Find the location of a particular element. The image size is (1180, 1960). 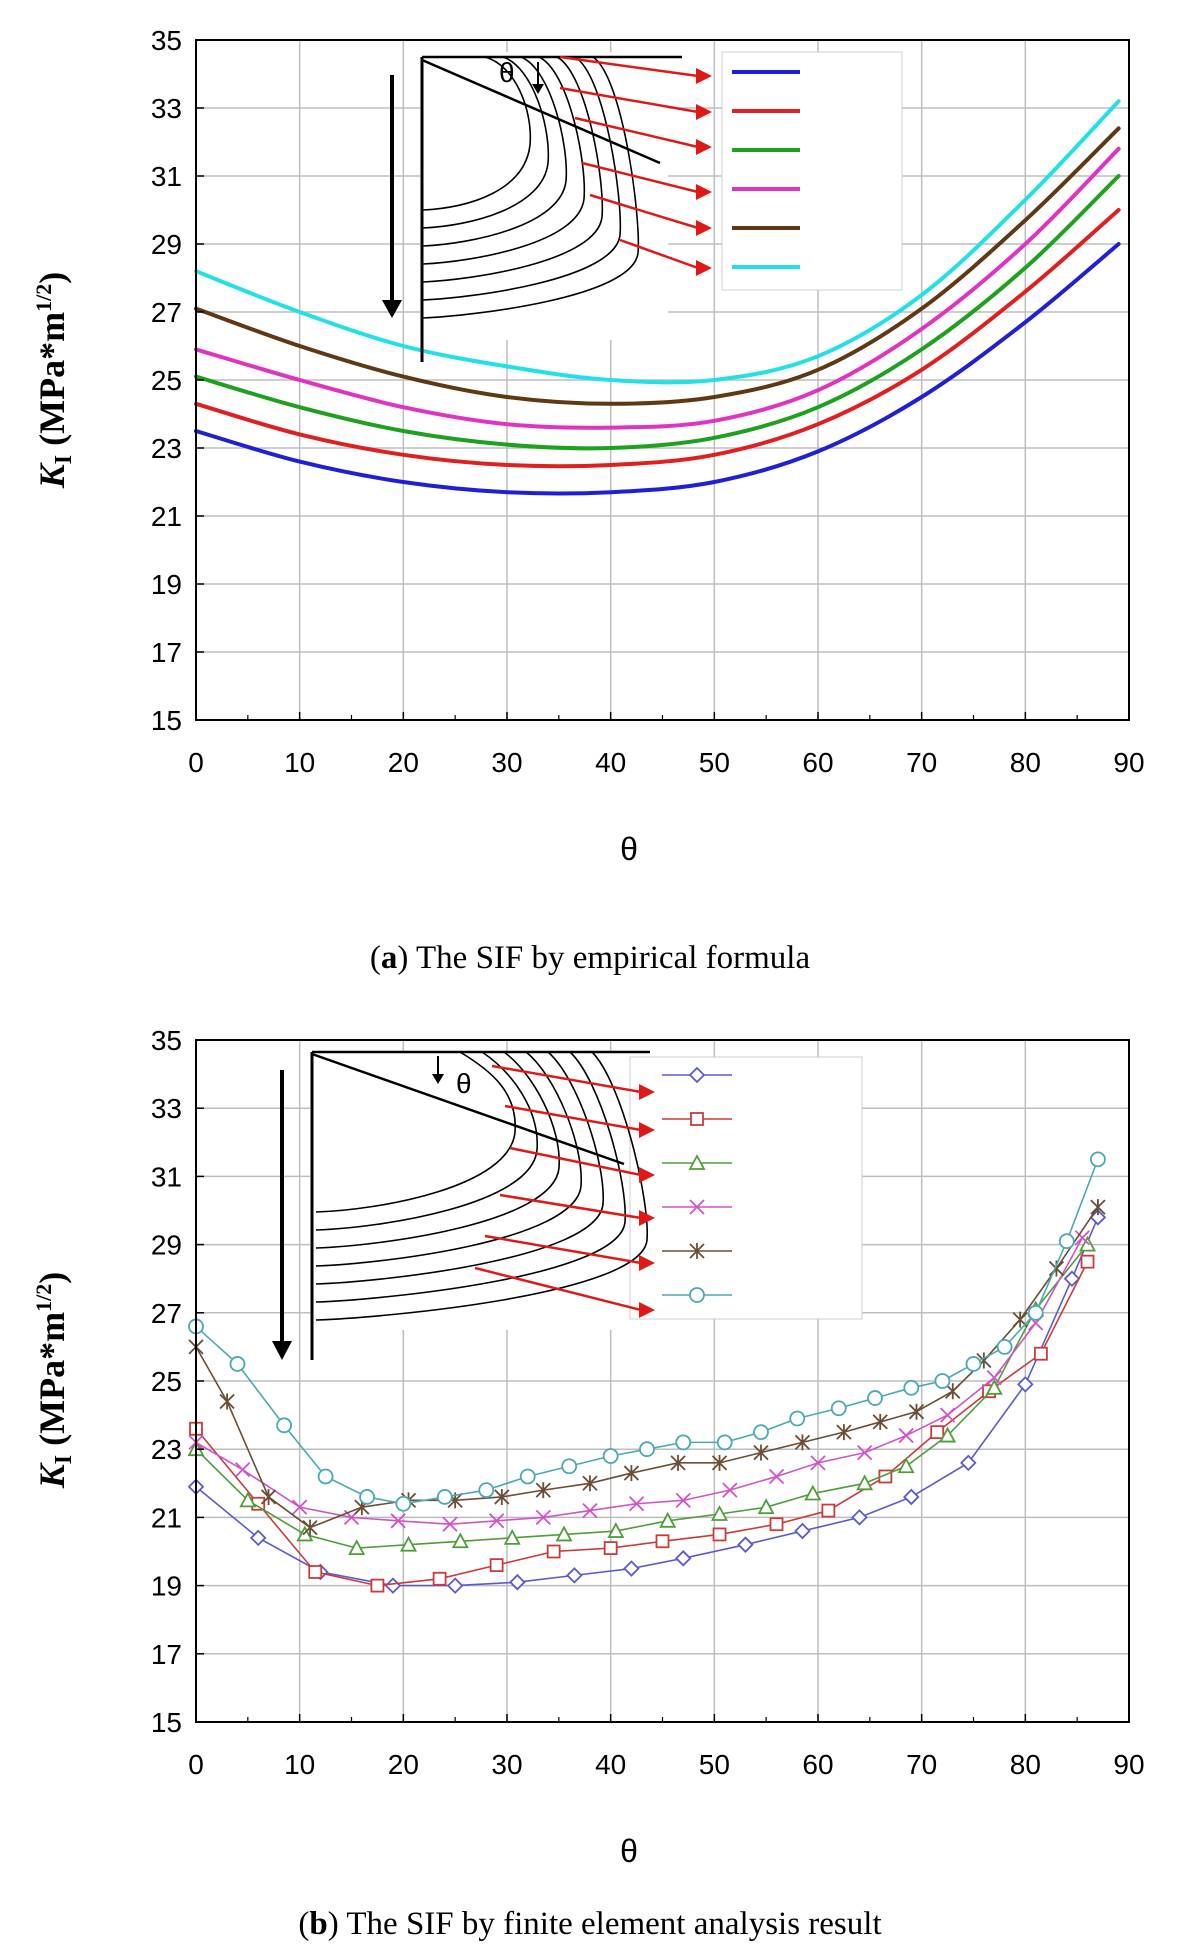

panel-b-ytick-label: 17 is located at coordinates (166, 1654).